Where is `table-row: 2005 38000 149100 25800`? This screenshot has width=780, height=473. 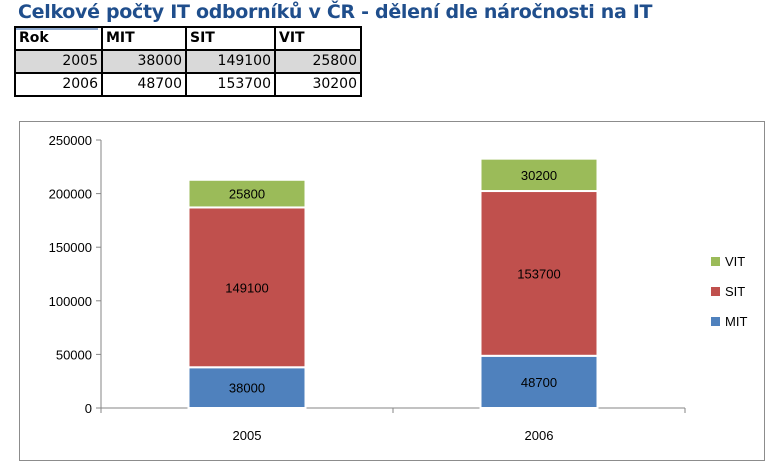
table-row: 2005 38000 149100 25800 is located at coordinates (188, 61).